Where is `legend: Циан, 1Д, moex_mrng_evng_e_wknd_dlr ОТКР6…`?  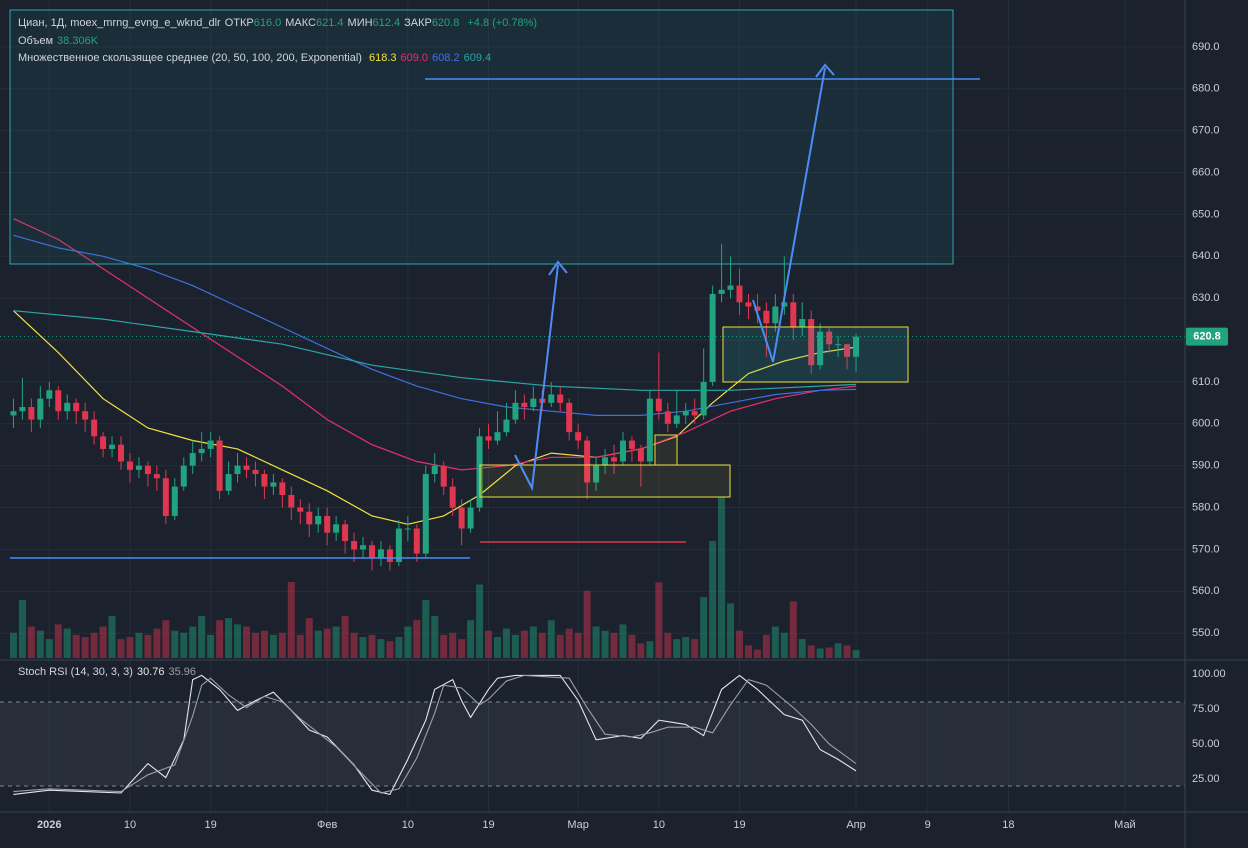 legend: Циан, 1Д, moex_mrng_evng_e_wknd_dlr ОТКР6… is located at coordinates (279, 41).